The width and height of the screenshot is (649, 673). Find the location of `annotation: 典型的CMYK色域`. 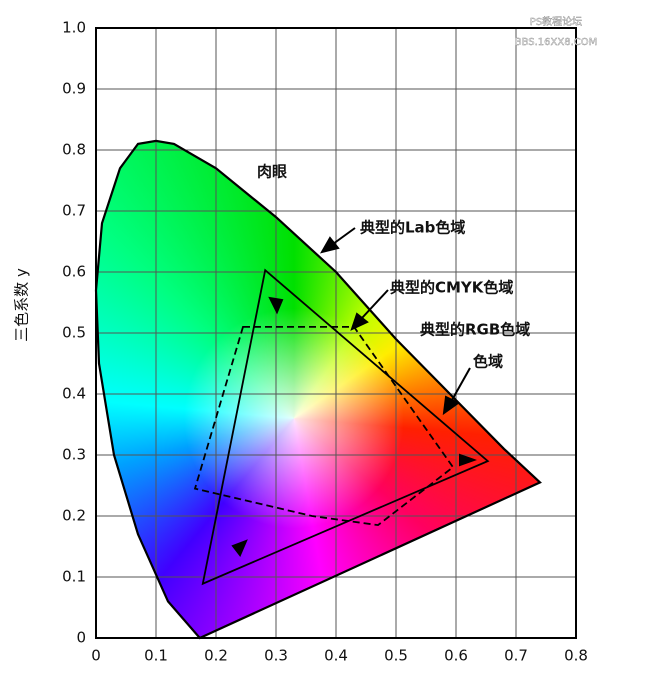

annotation: 典型的CMYK色域 is located at coordinates (451, 288).